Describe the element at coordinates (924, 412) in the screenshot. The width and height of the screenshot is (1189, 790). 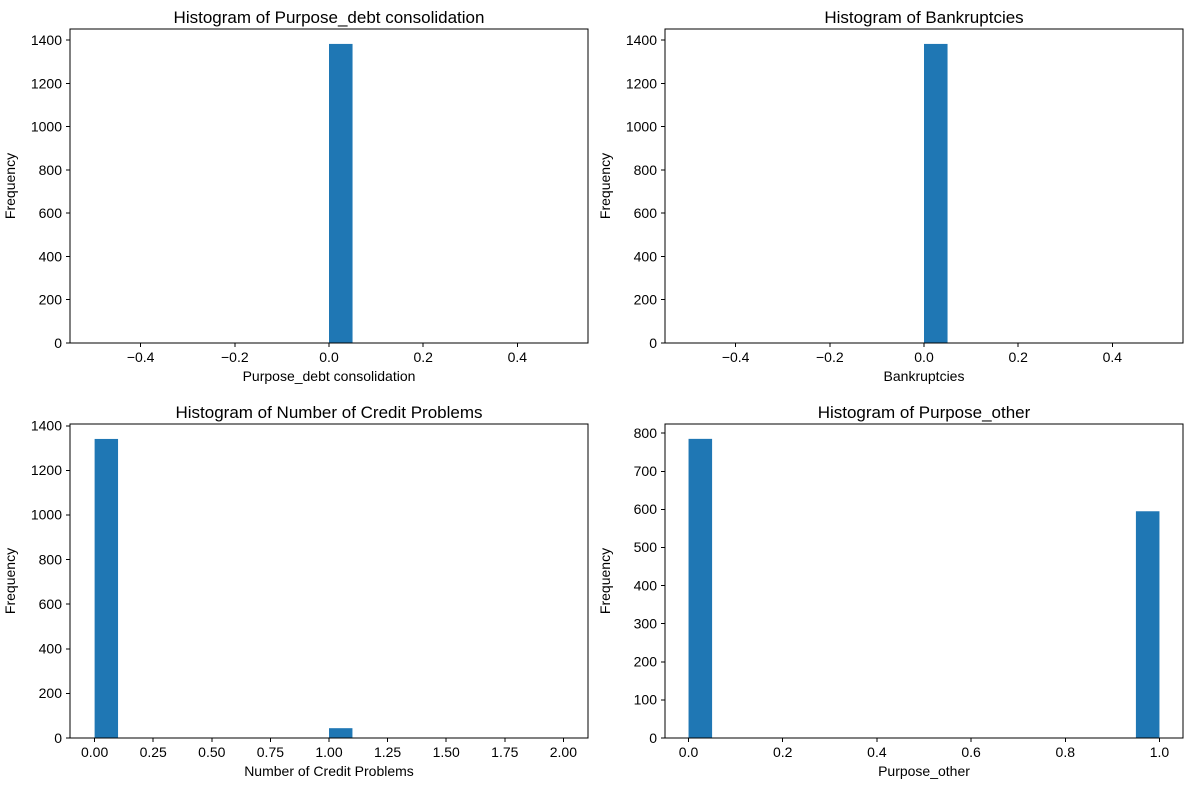
I see `chart-title: Histogram of Purpose_other` at that location.